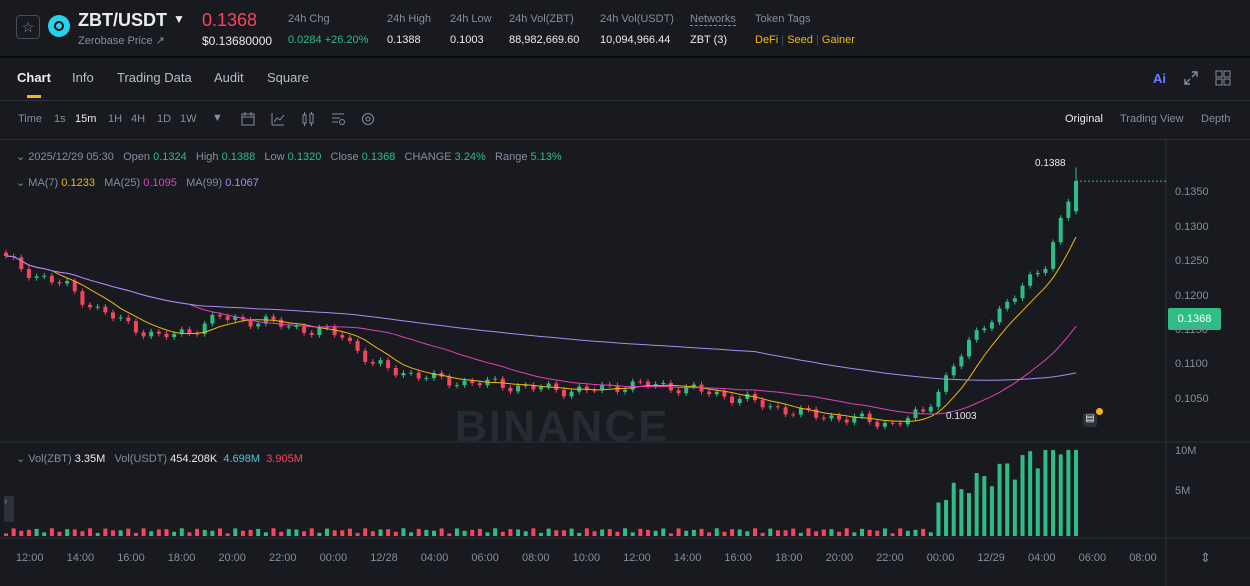  Describe the element at coordinates (22, 157) in the screenshot. I see `legend-collapse-icon: ⌄` at that location.